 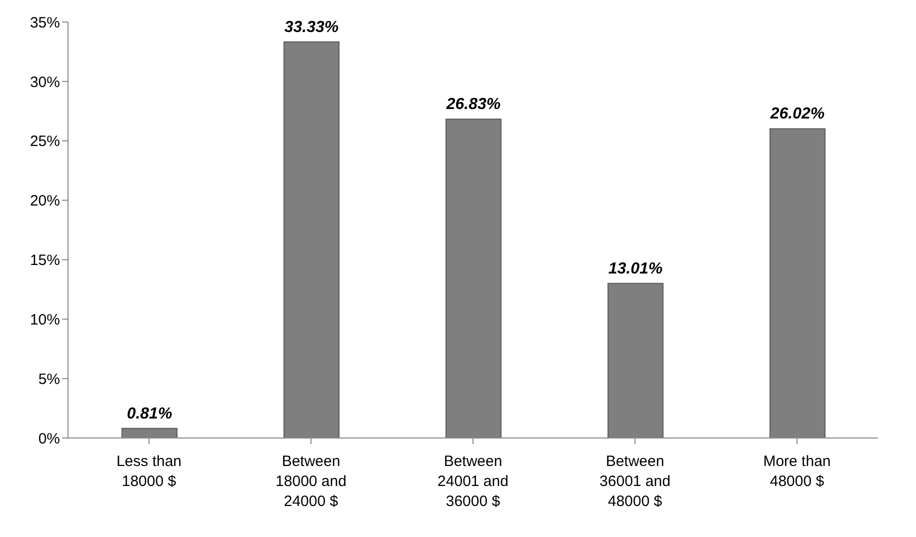 I want to click on data-label: 13.01%, so click(x=635, y=269).